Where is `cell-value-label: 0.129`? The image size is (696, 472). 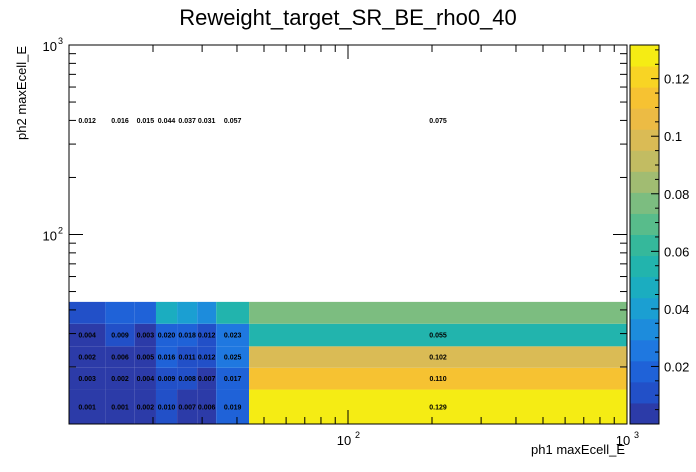
cell-value-label: 0.129 is located at coordinates (438, 407).